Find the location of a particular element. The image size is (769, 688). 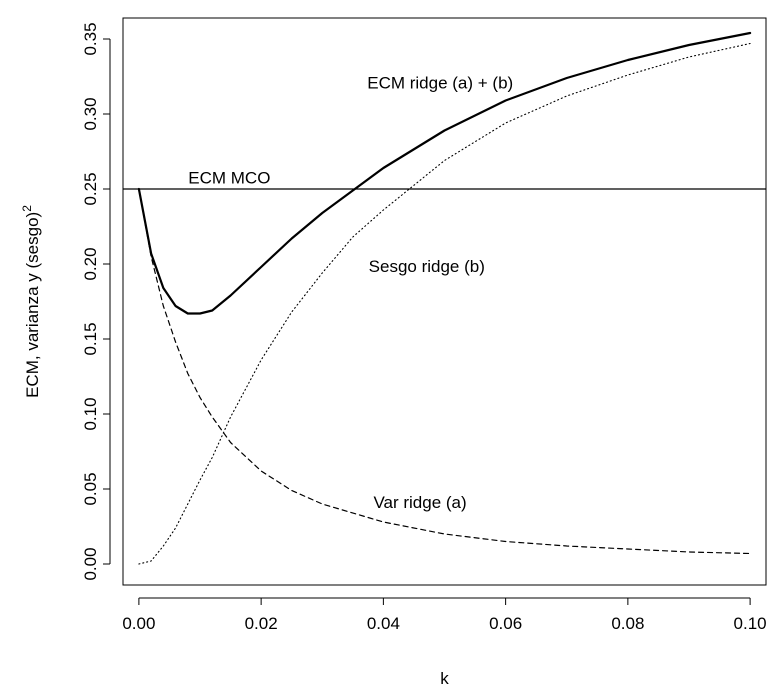

y-tick-label: 0.05 is located at coordinates (90, 488).